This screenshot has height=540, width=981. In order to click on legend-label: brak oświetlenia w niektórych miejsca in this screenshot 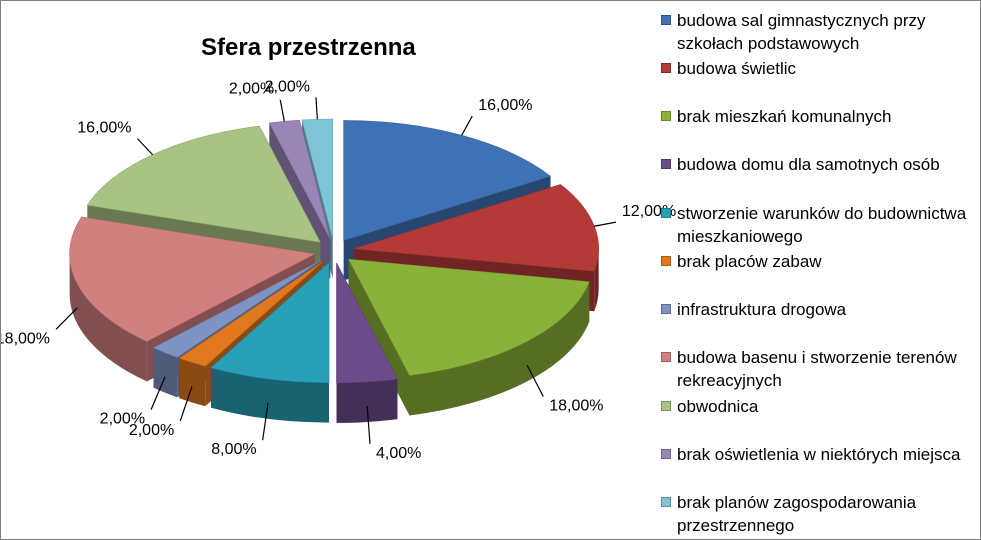, I will do `click(819, 454)`.